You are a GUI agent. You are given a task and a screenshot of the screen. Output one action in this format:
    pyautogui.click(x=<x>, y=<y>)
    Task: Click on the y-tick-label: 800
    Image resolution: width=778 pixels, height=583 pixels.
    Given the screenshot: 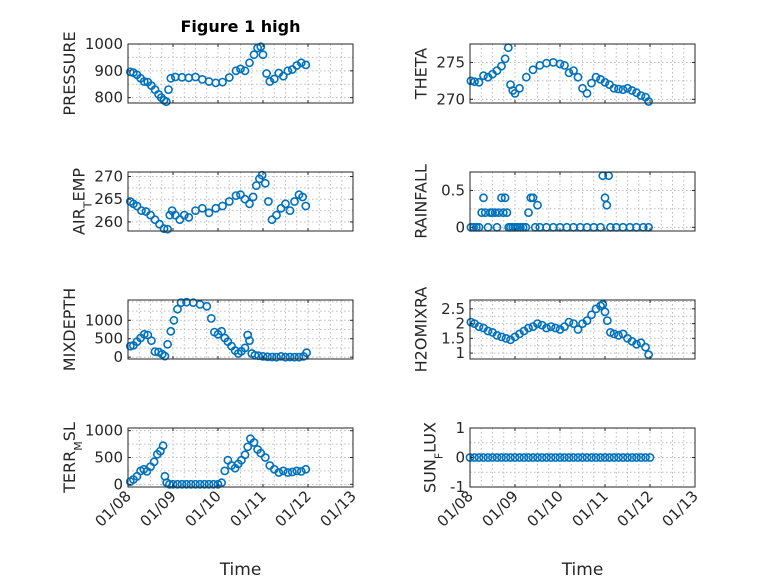 What is the action you would take?
    pyautogui.click(x=108, y=98)
    